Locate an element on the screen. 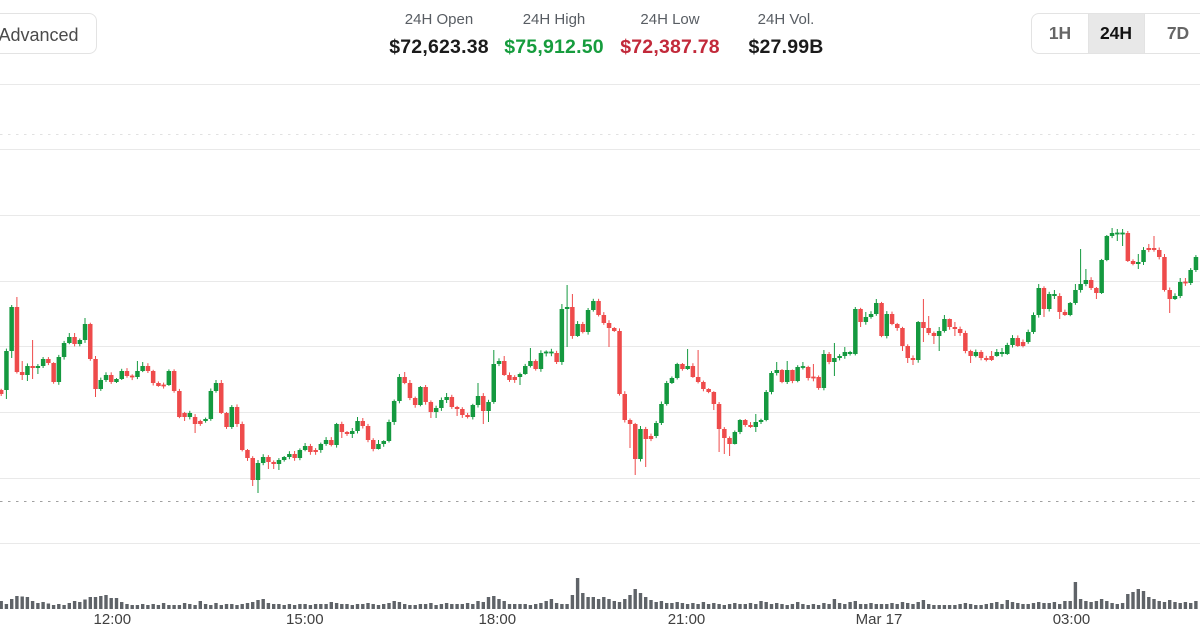 This screenshot has width=1200, height=630. svg-text: 18:00 is located at coordinates (498, 619).